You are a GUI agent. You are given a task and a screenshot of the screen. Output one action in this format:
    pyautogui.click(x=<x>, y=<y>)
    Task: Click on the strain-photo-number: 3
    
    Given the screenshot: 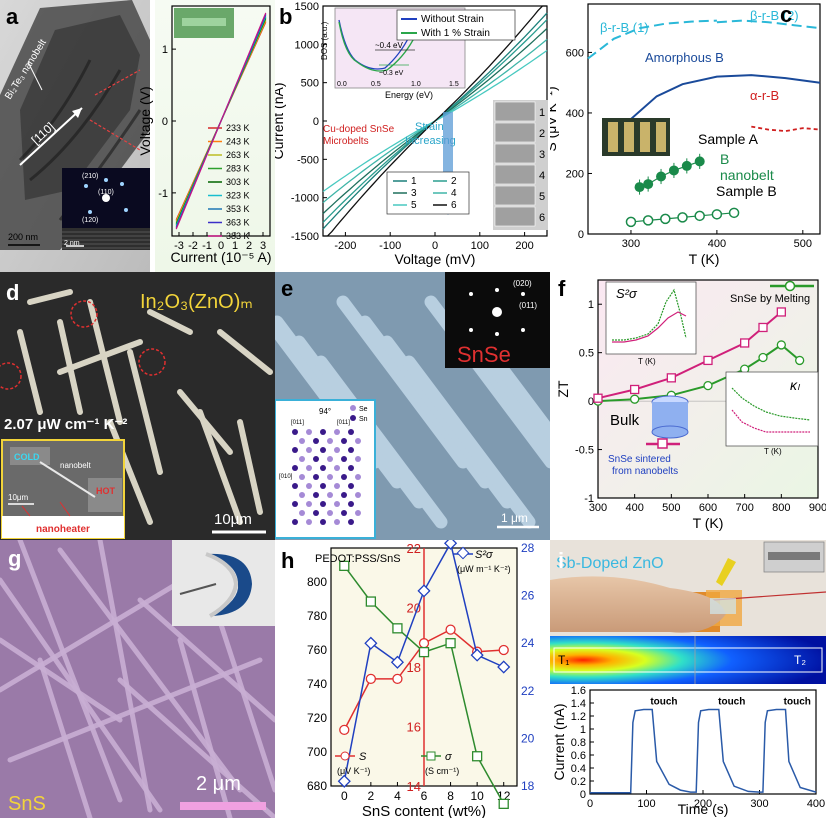 What is the action you would take?
    pyautogui.click(x=542, y=155)
    